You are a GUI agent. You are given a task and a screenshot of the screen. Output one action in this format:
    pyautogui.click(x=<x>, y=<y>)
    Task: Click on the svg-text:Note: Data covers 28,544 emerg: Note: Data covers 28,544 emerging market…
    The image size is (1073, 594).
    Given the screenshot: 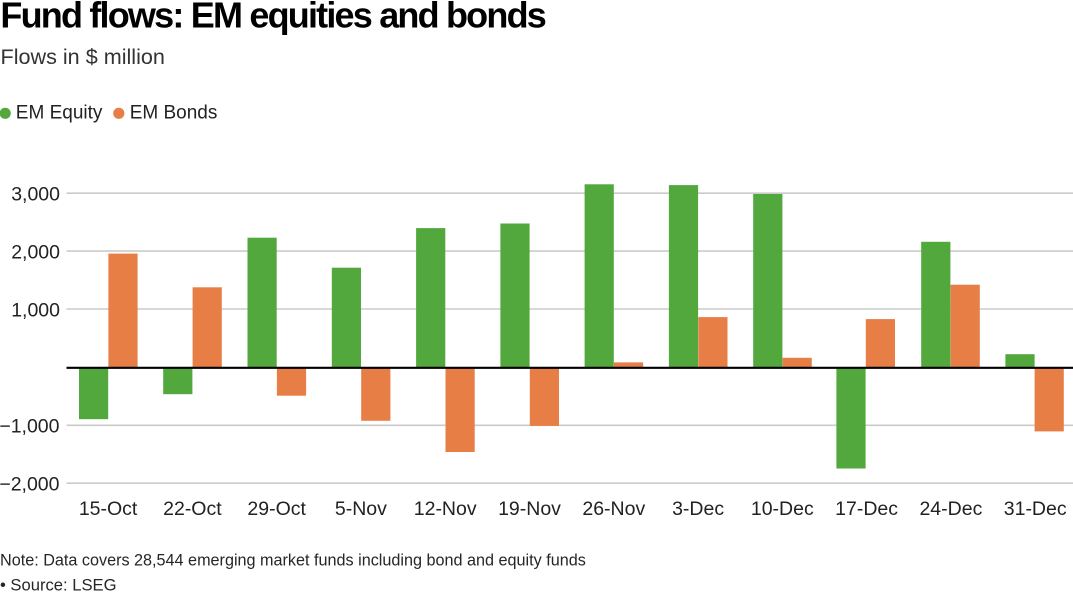 What is the action you would take?
    pyautogui.click(x=293, y=560)
    